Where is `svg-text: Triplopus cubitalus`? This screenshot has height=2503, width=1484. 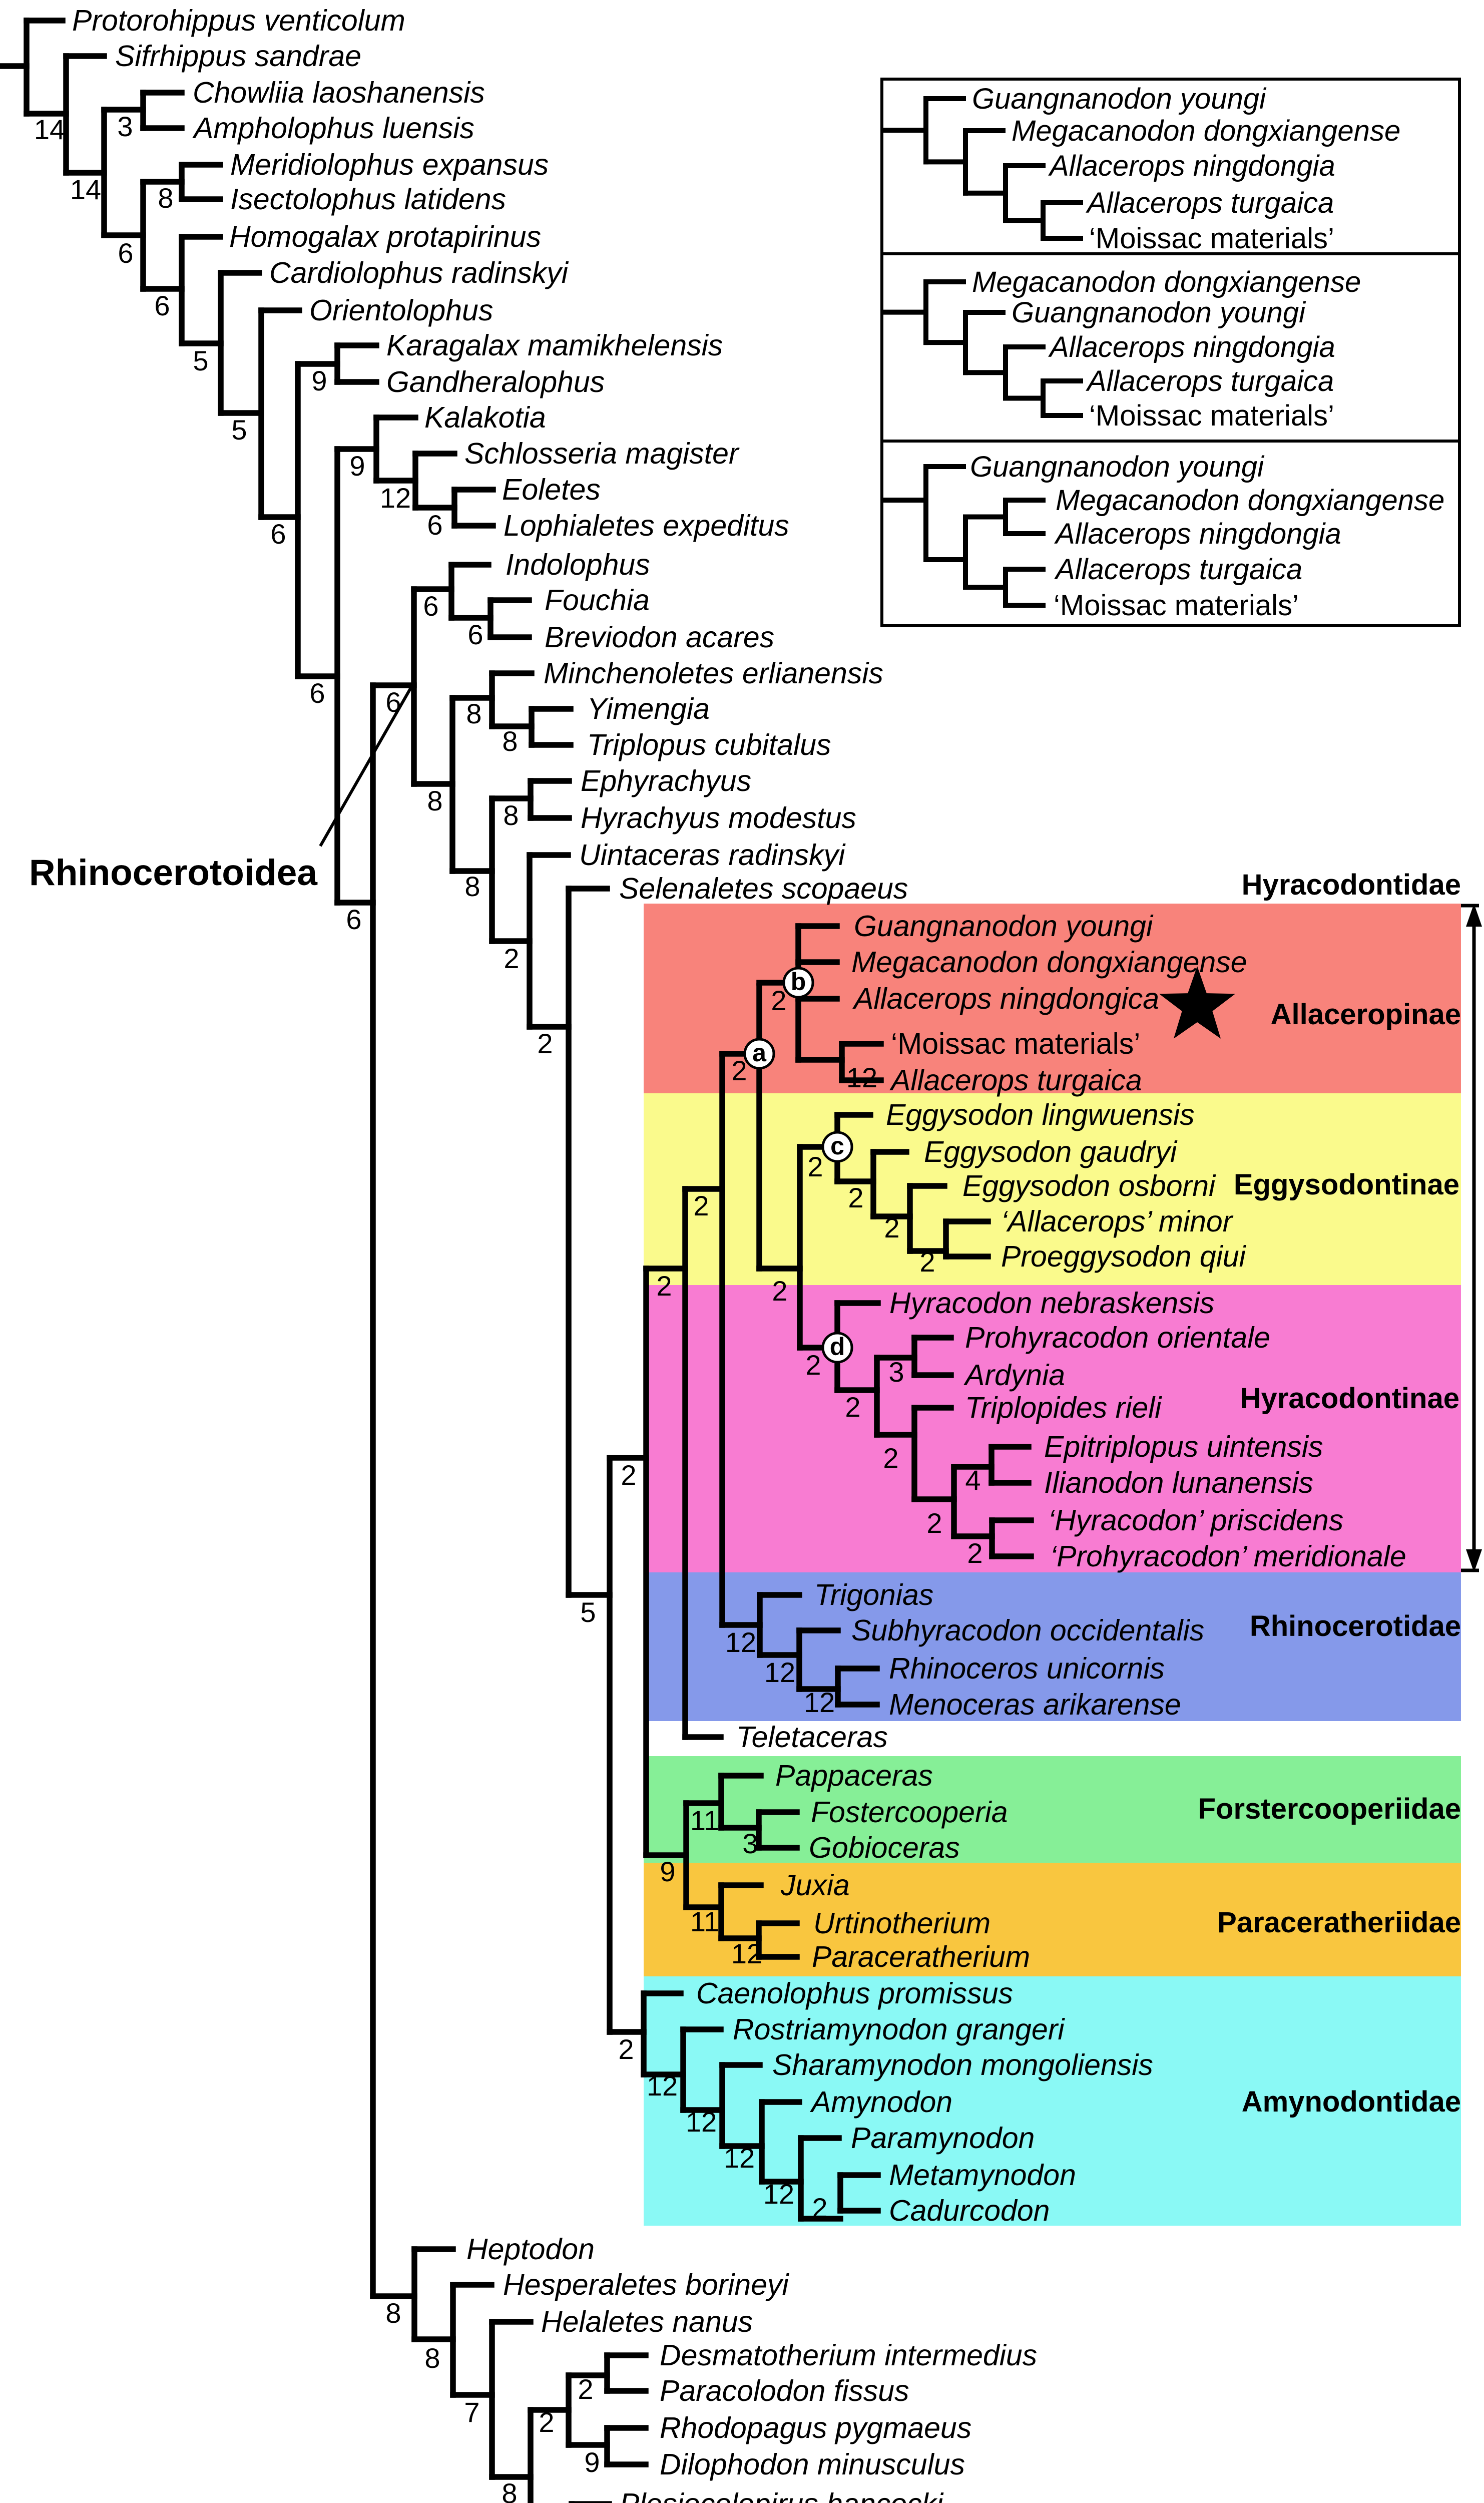
svg-text: Triplopus cubitalus is located at coordinates (709, 744).